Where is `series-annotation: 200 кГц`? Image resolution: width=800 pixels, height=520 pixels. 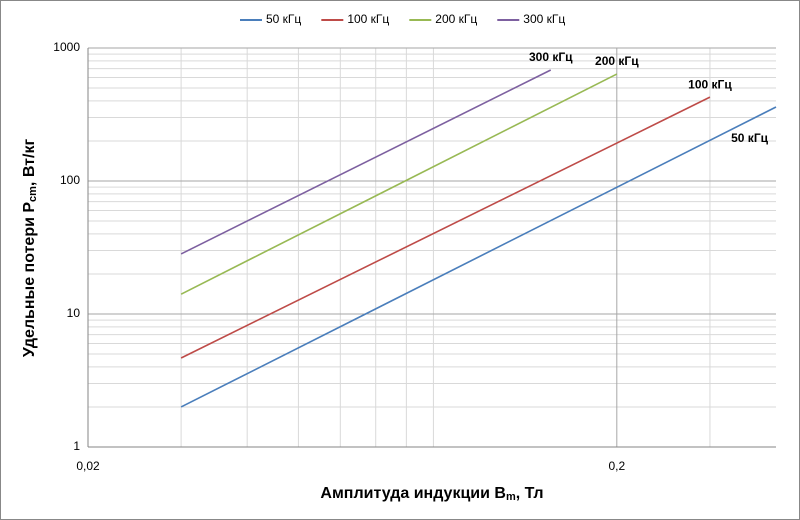
series-annotation: 200 кГц is located at coordinates (617, 61).